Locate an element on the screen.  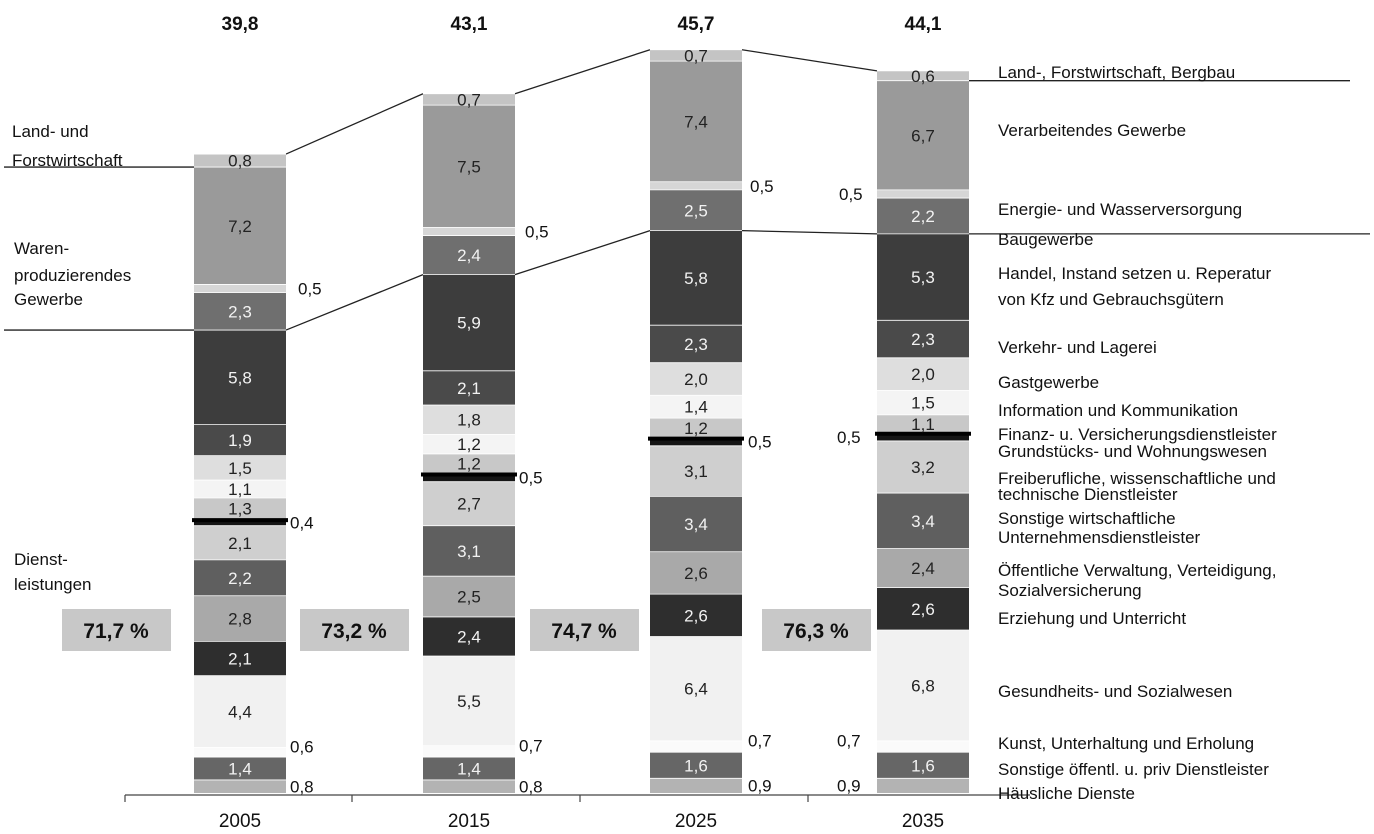
bar-value-label: 6,7 is located at coordinates (923, 135).